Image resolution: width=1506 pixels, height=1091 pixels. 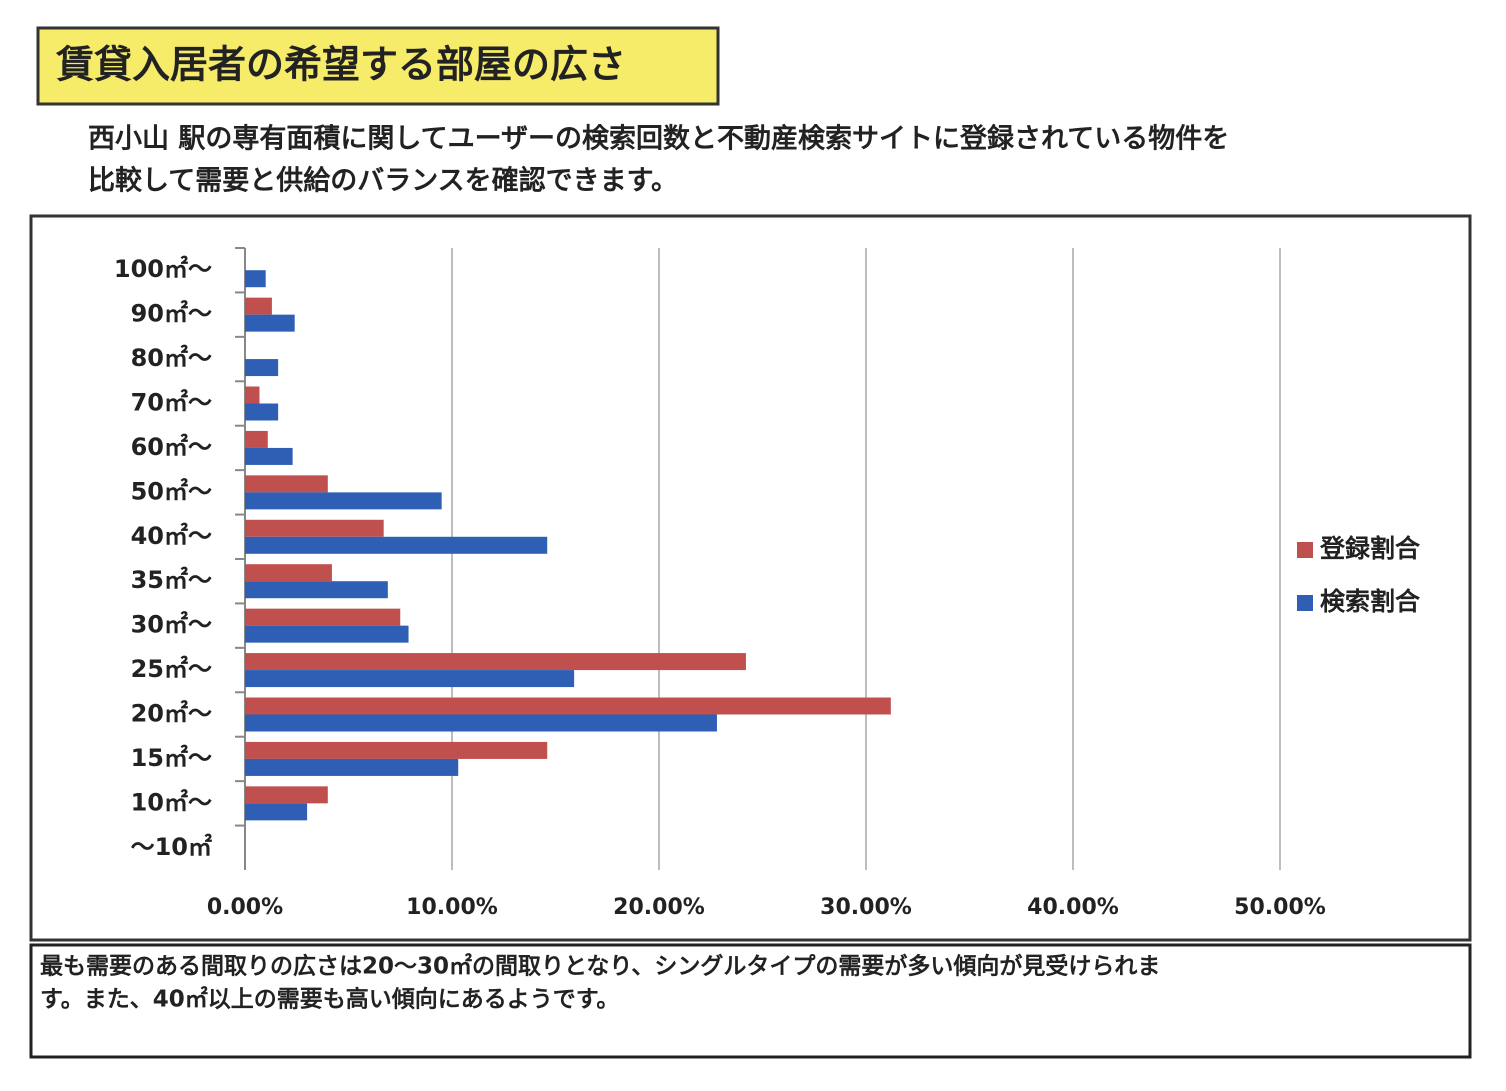 What do you see at coordinates (171, 447) in the screenshot?
I see `y-tick-label: 60㎡～` at bounding box center [171, 447].